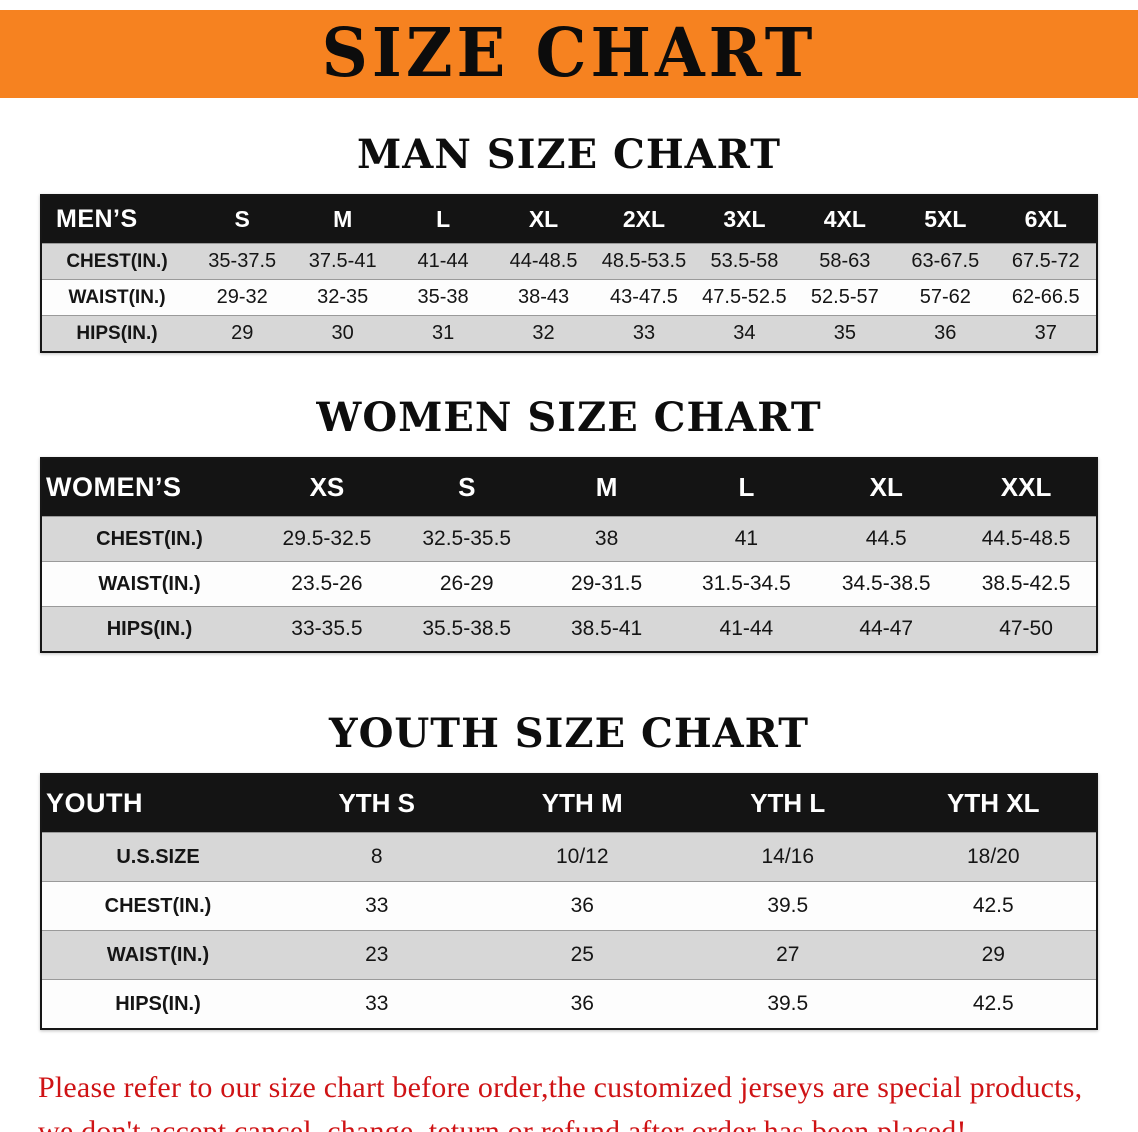 The image size is (1138, 1132). I want to click on column-header: 4XL, so click(845, 220).